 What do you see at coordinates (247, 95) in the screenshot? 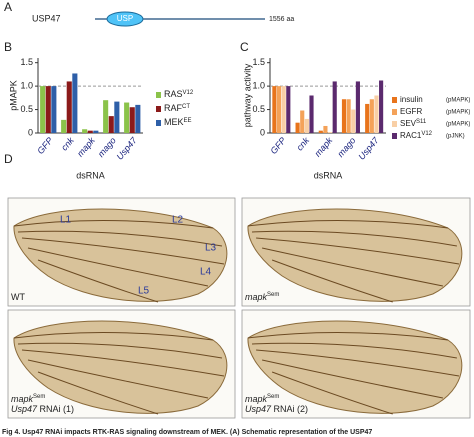
I see `y-axis-label: pathway activity` at bounding box center [247, 95].